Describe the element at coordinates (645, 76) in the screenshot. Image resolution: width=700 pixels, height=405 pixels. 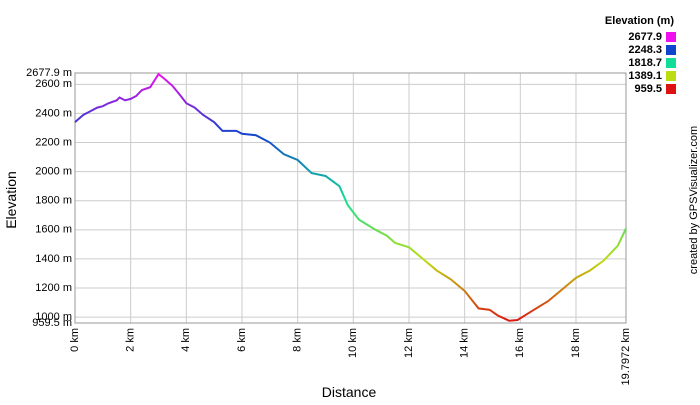
I see `legend-label: 1389.1` at that location.